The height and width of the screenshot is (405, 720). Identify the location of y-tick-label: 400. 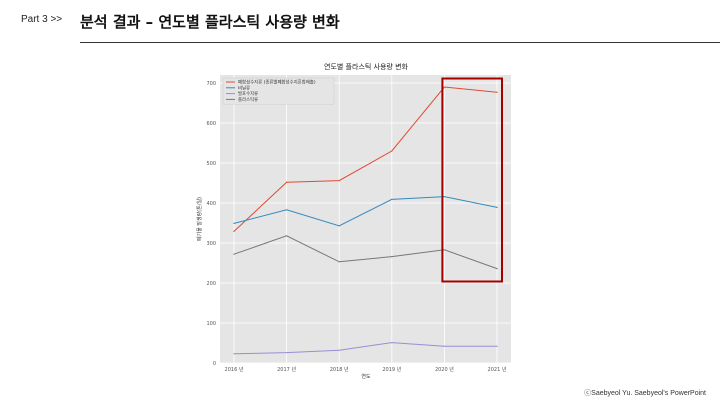
(211, 204).